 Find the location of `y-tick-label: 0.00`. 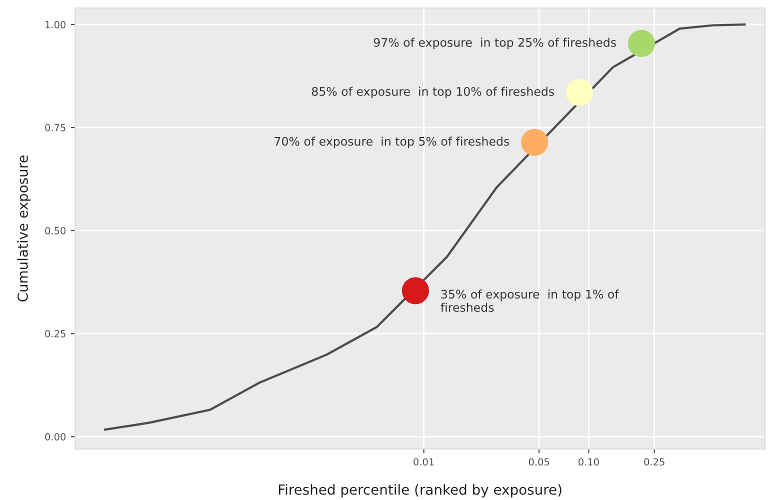

y-tick-label: 0.00 is located at coordinates (55, 436).